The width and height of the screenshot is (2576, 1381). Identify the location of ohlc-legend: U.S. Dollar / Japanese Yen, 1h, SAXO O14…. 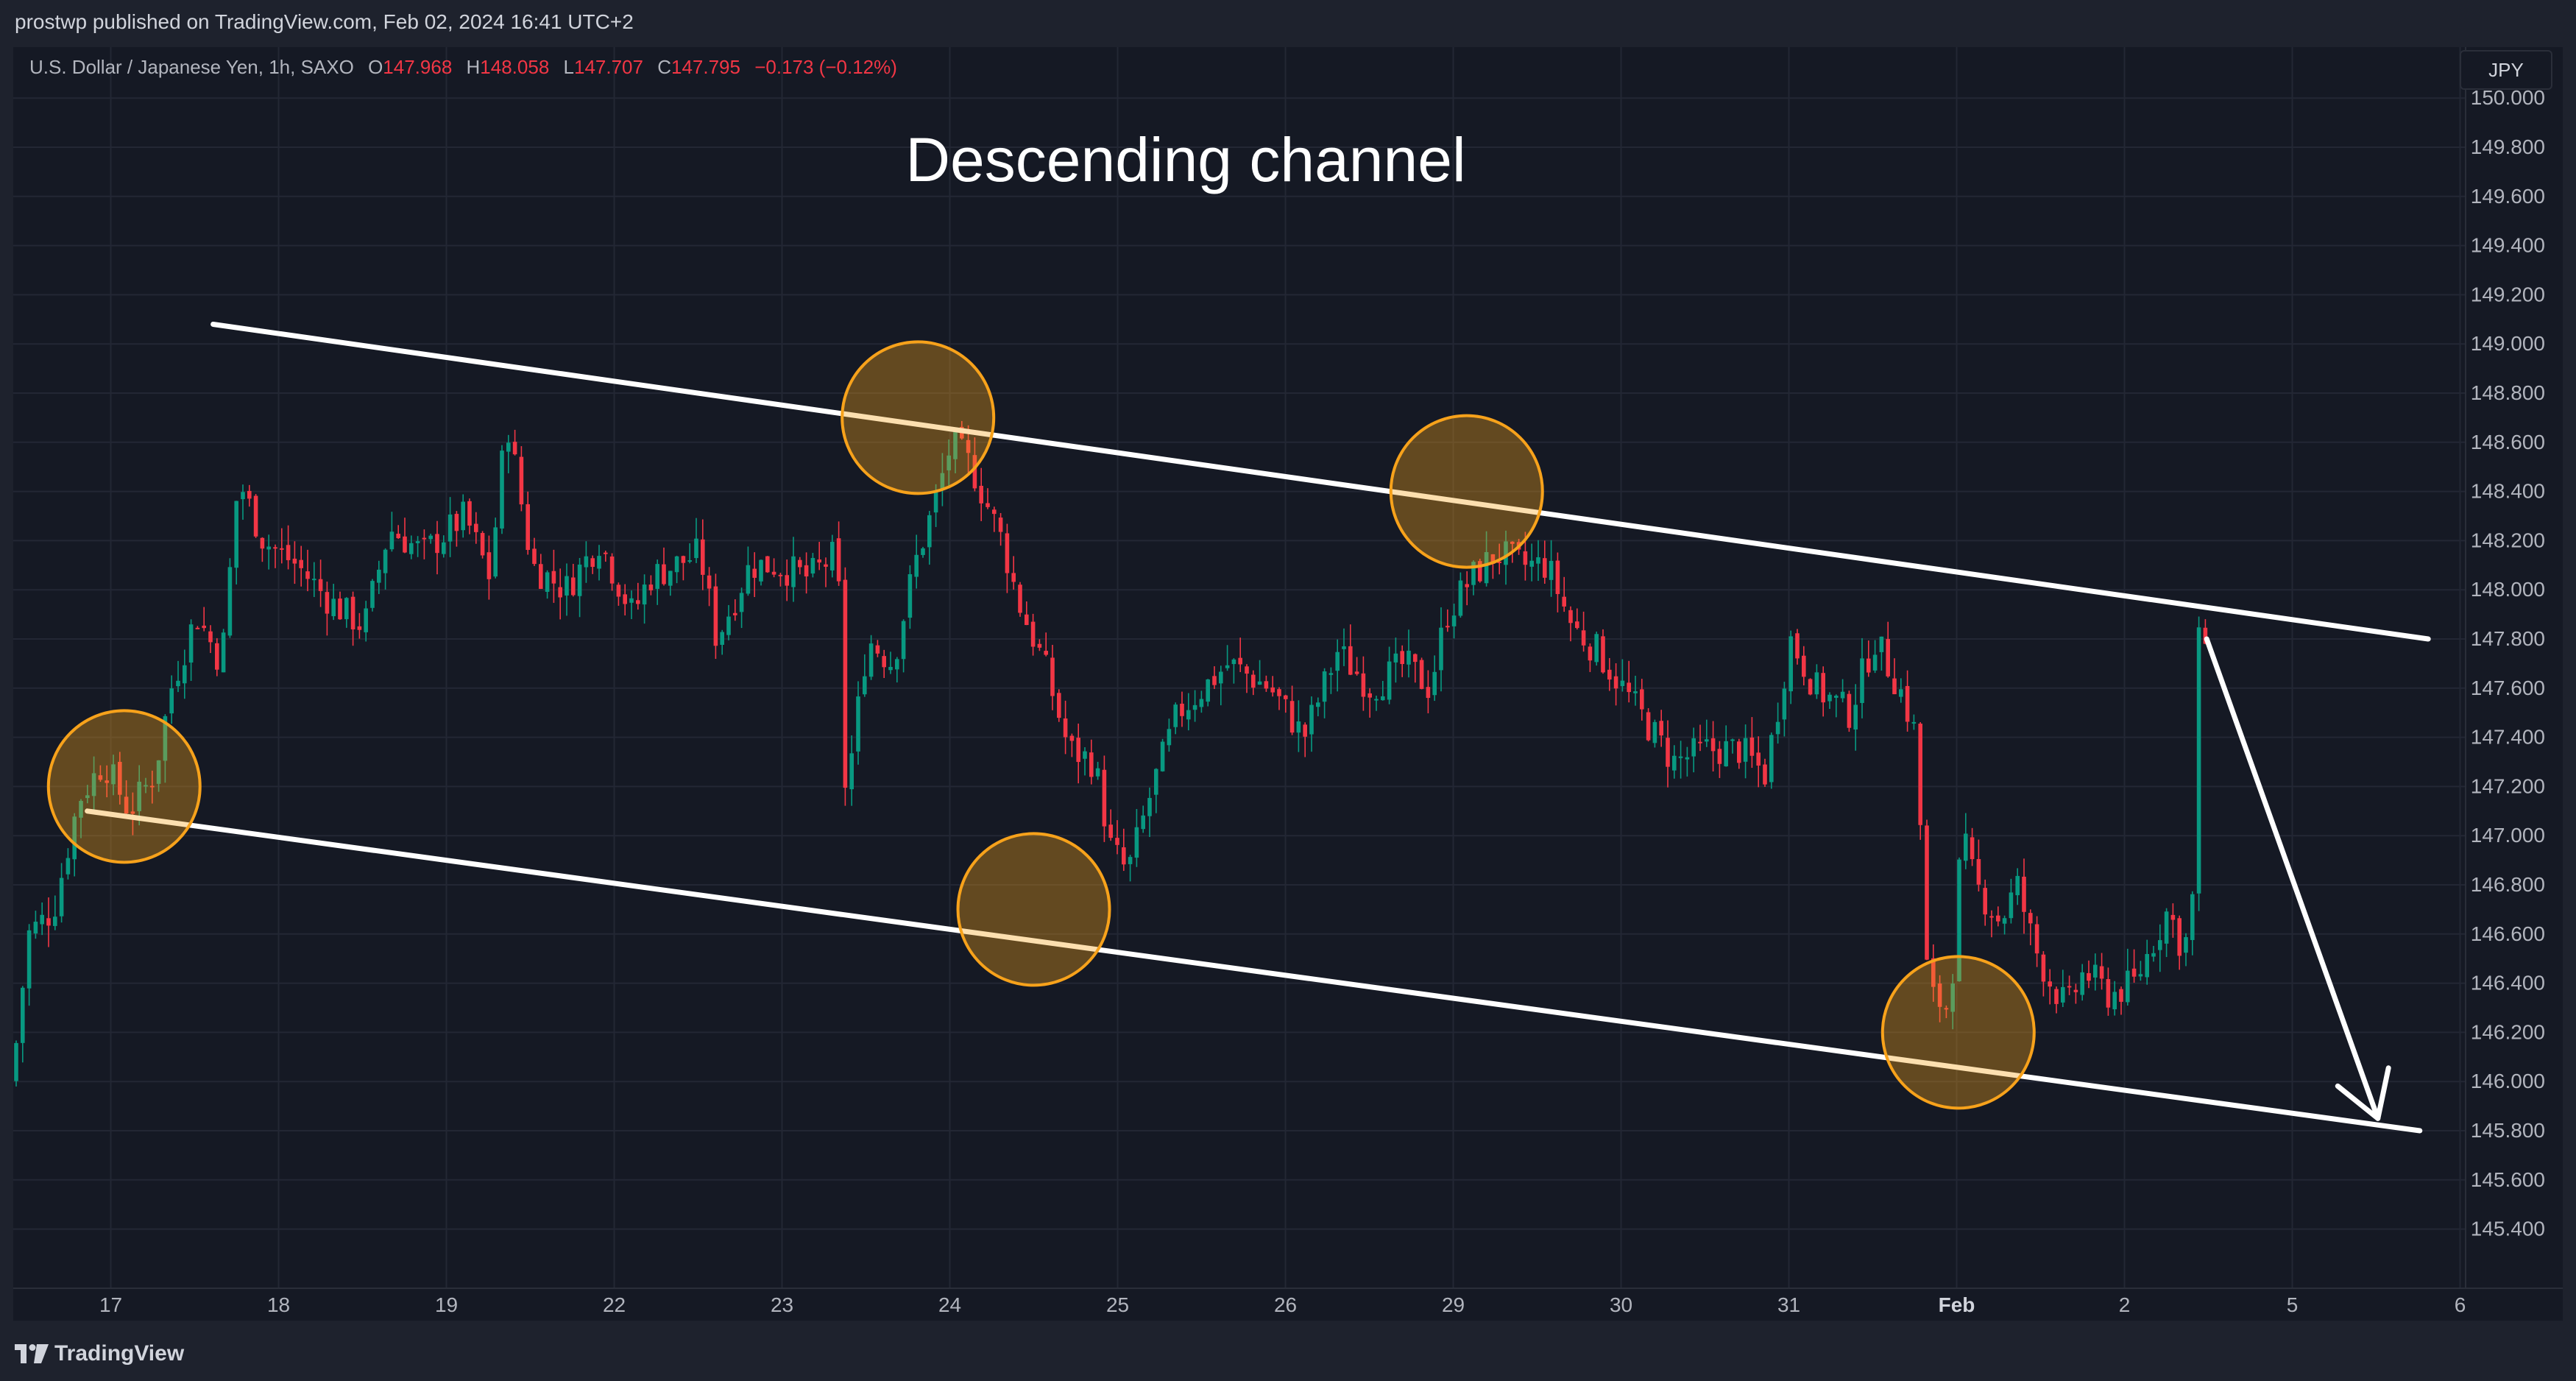
(463, 68).